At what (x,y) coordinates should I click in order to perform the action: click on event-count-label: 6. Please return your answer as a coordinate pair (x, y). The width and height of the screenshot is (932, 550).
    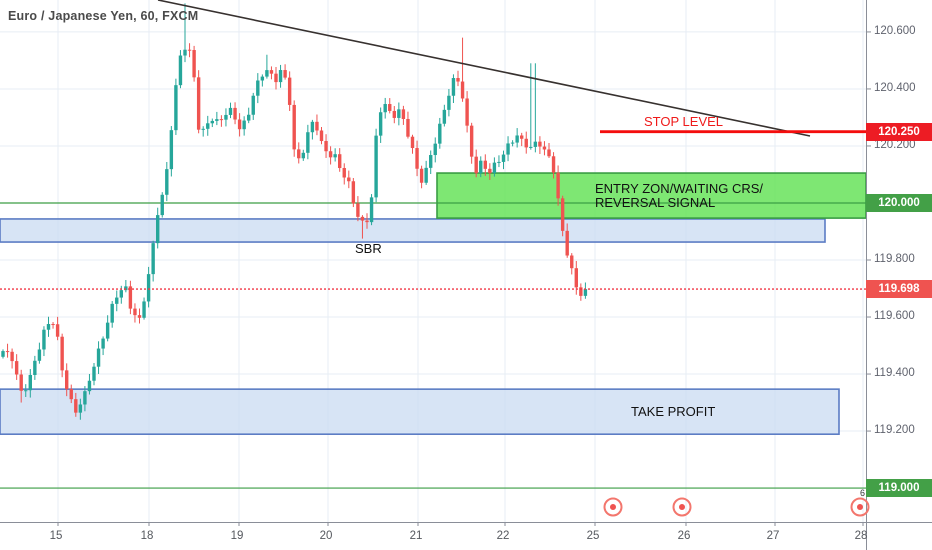
    Looking at the image, I should click on (863, 493).